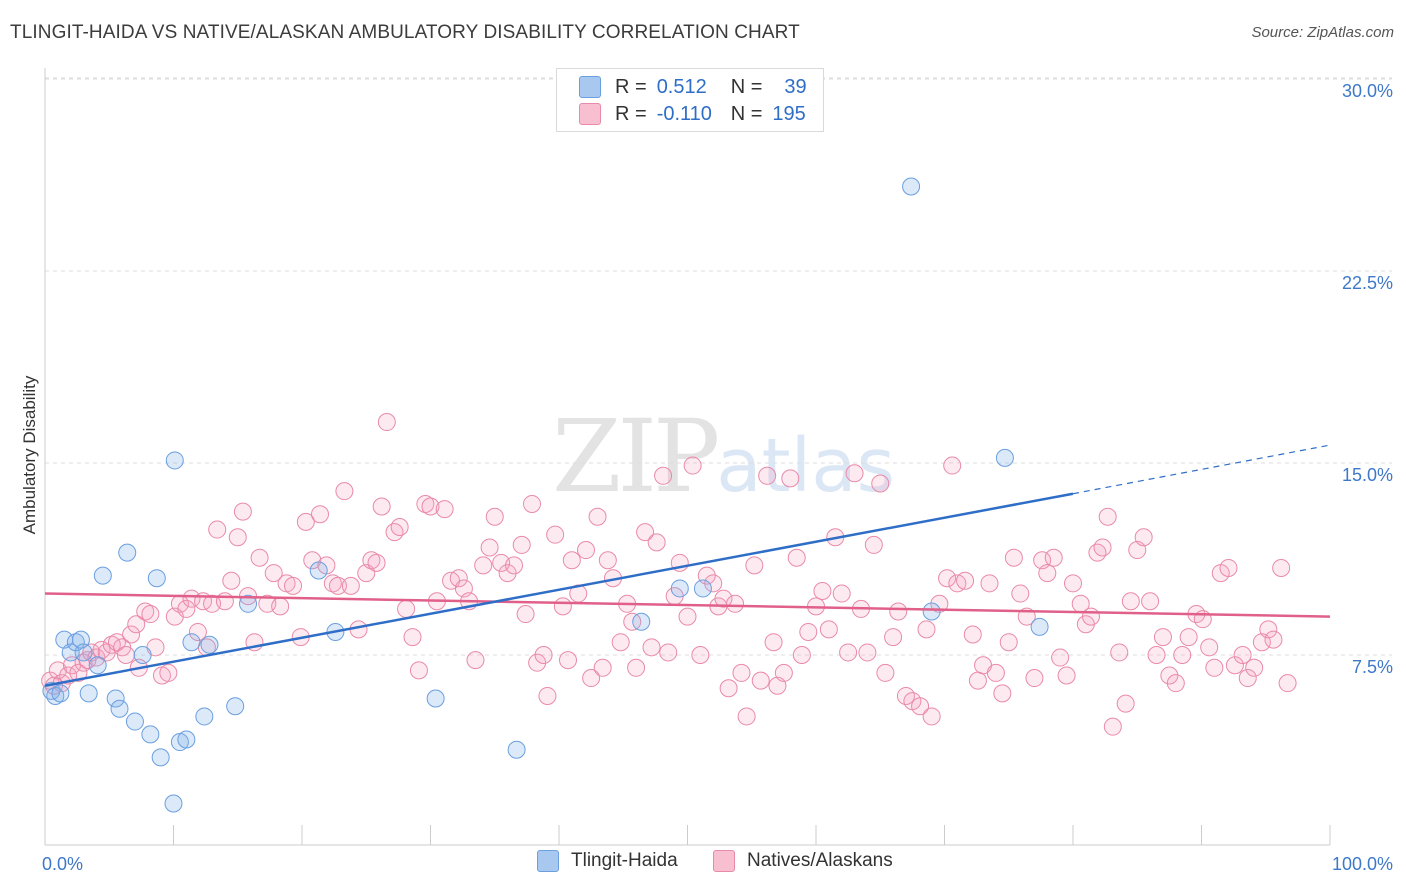 This screenshot has width=1406, height=892. What do you see at coordinates (636, 456) in the screenshot?
I see `watermark-zip: ZIP` at bounding box center [636, 456].